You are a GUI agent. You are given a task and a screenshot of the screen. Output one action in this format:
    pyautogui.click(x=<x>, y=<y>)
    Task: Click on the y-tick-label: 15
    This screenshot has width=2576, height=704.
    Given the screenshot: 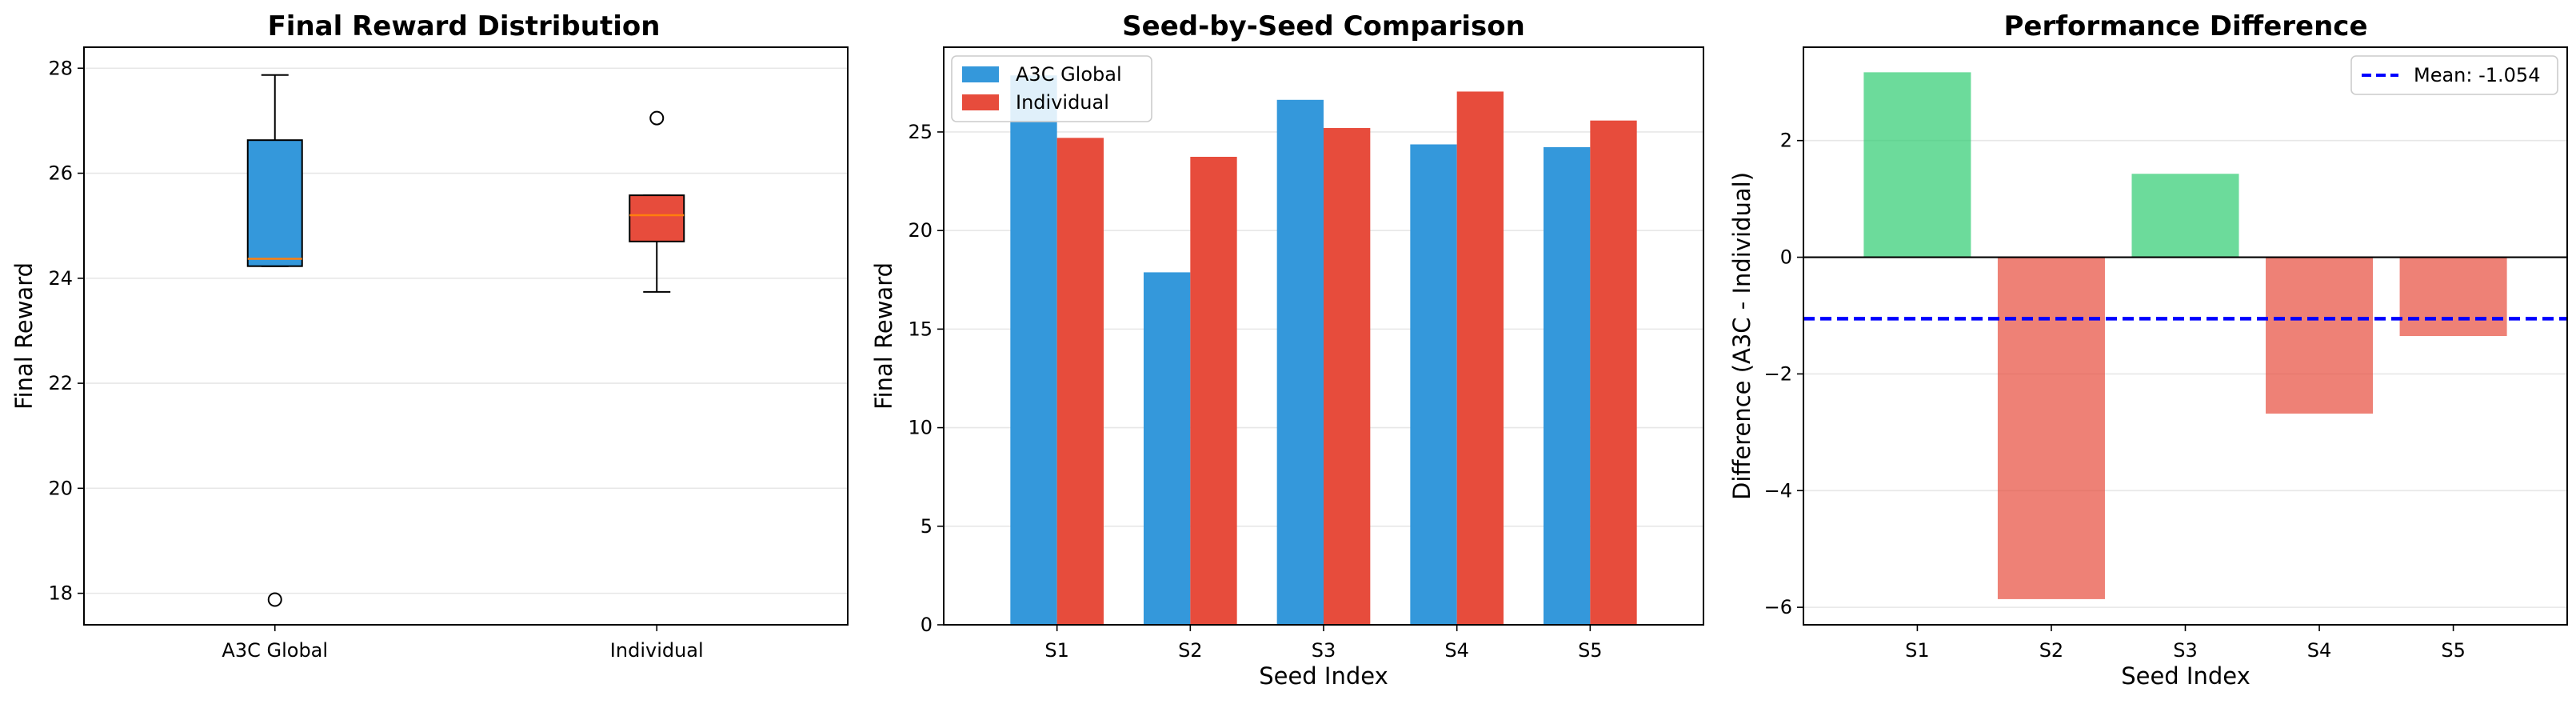 What is the action you would take?
    pyautogui.click(x=920, y=329)
    